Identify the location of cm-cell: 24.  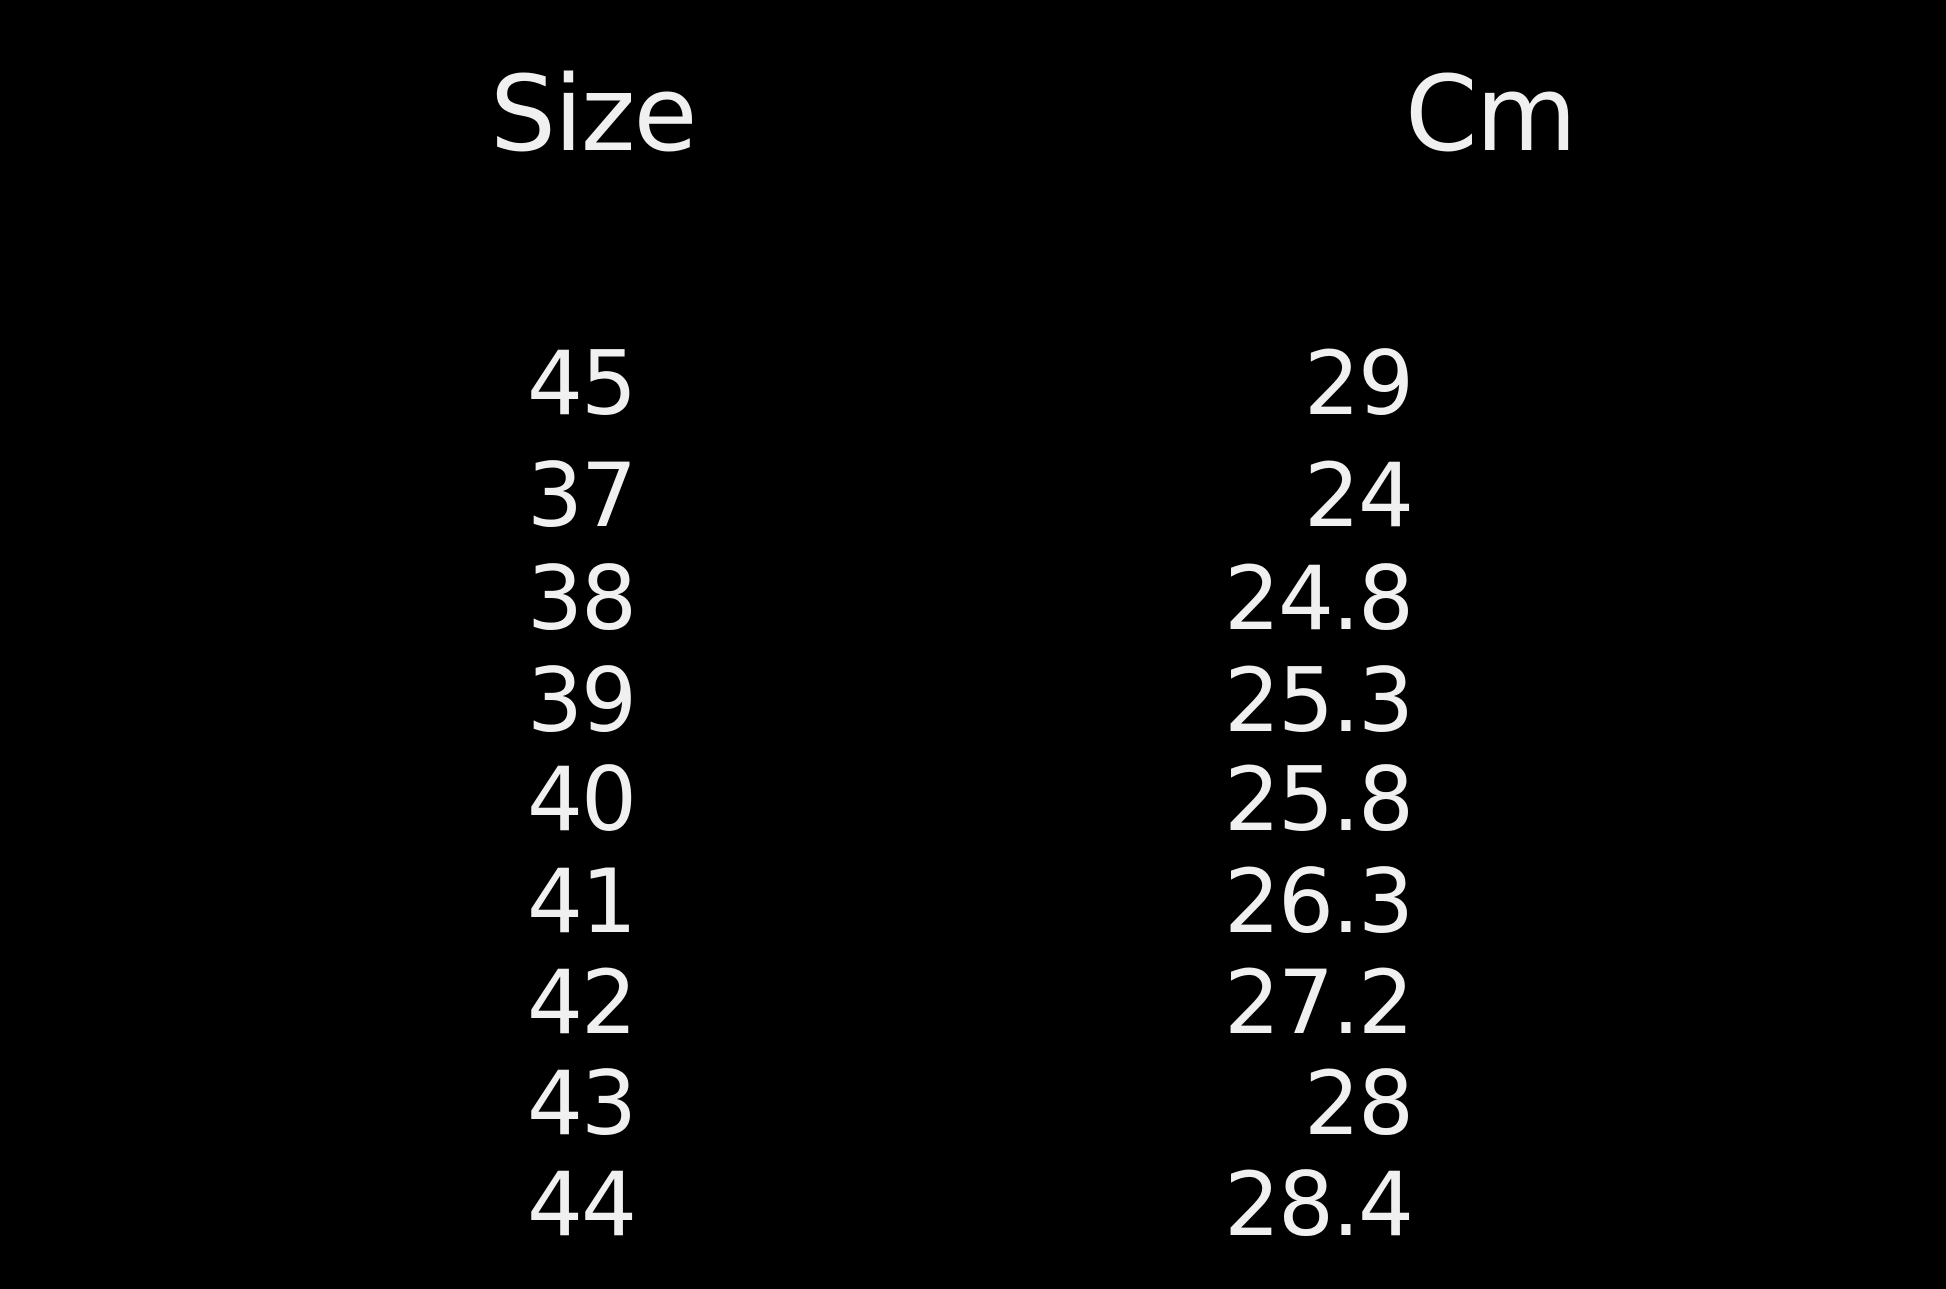
(1359, 495).